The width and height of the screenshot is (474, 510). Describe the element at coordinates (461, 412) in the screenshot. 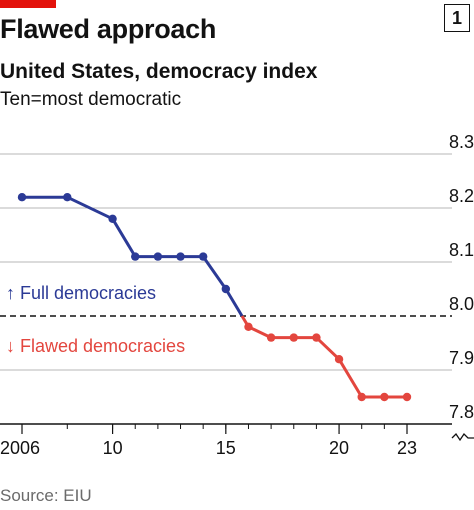

I see `y-tick-label: 7.8` at that location.